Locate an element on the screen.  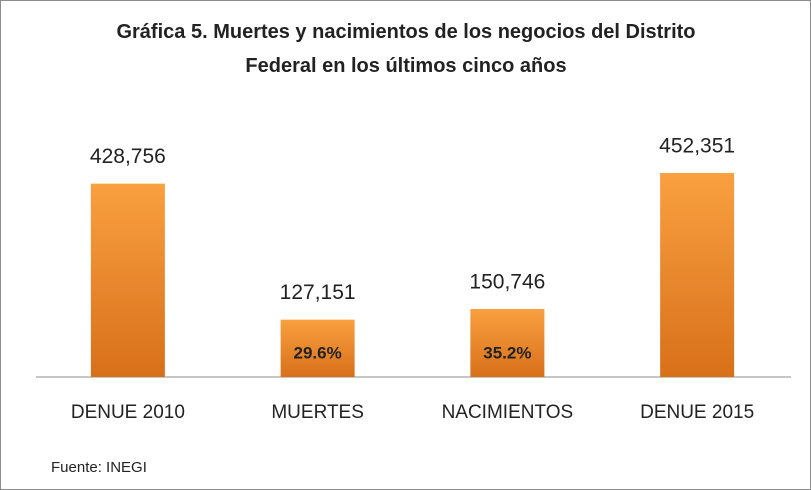
x-tick-label: MUERTES is located at coordinates (317, 412).